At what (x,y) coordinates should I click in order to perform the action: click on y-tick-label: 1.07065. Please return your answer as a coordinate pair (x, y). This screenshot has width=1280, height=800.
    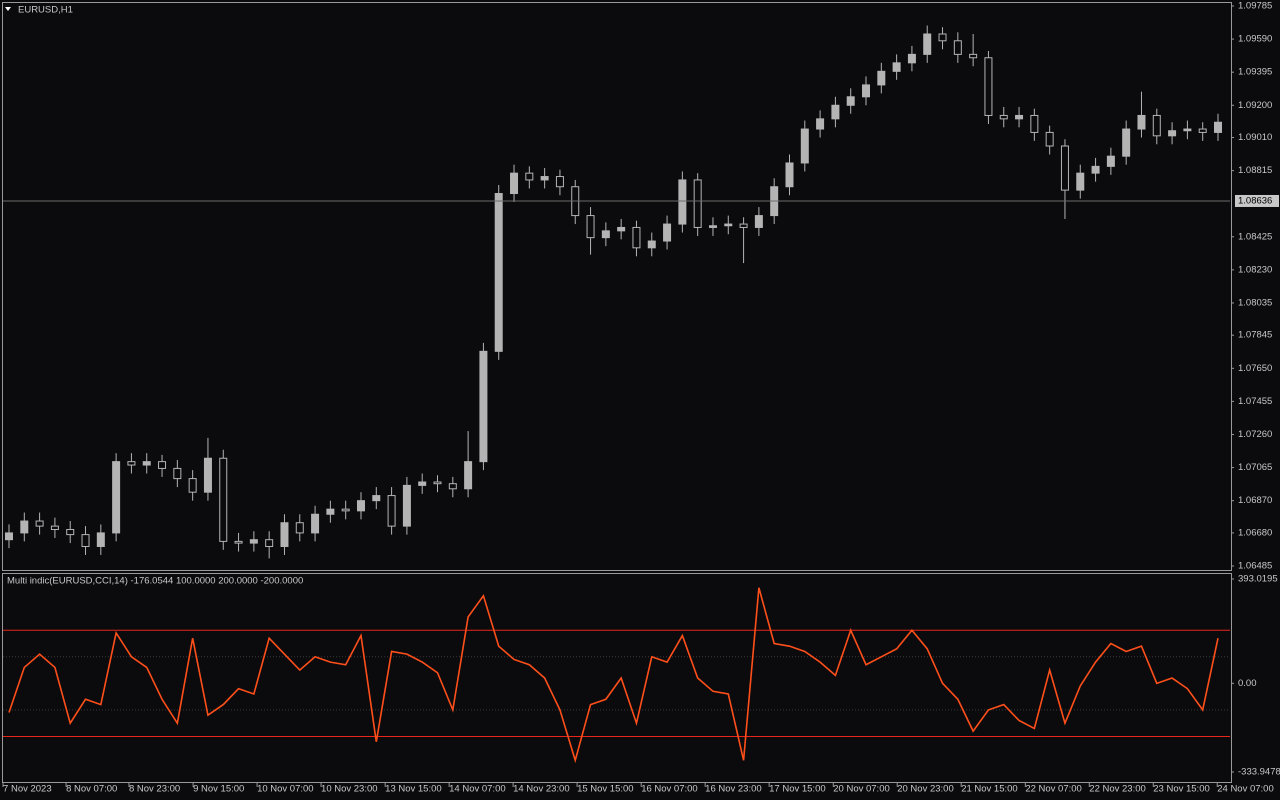
    Looking at the image, I should click on (1255, 467).